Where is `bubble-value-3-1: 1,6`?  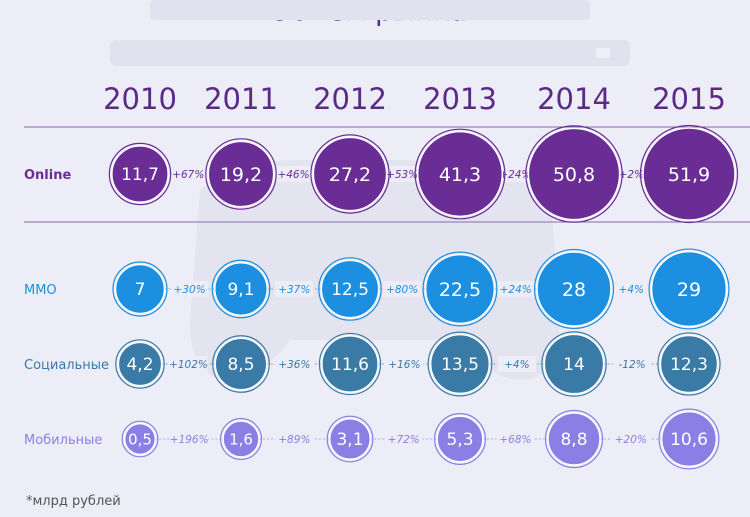
bubble-value-3-1: 1,6 is located at coordinates (241, 439).